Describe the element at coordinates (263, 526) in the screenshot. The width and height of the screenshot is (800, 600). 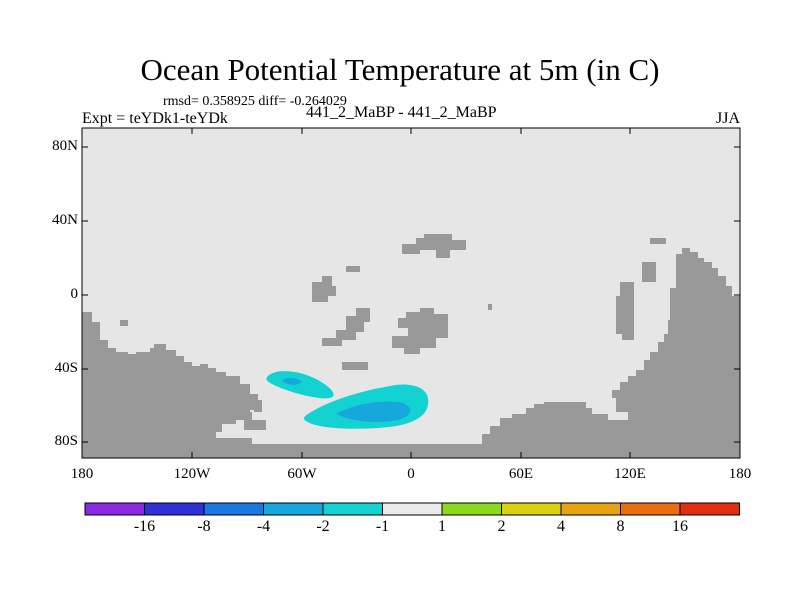
I see `colorbar-label: -4` at that location.